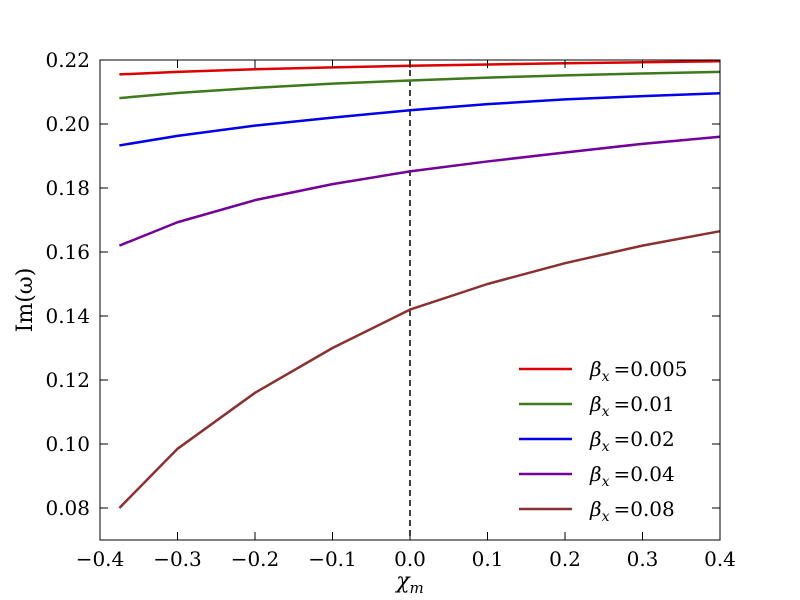  Describe the element at coordinates (100, 559) in the screenshot. I see `x-tick-label: −0.4` at that location.